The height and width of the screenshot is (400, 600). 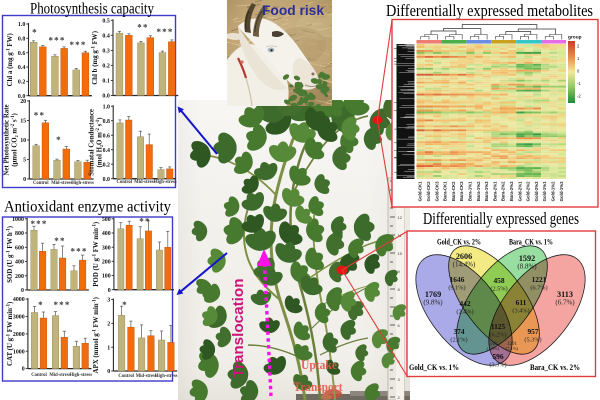 What do you see at coordinates (87, 207) in the screenshot?
I see `svg-text: Antioxidant enzyme activity` at bounding box center [87, 207].